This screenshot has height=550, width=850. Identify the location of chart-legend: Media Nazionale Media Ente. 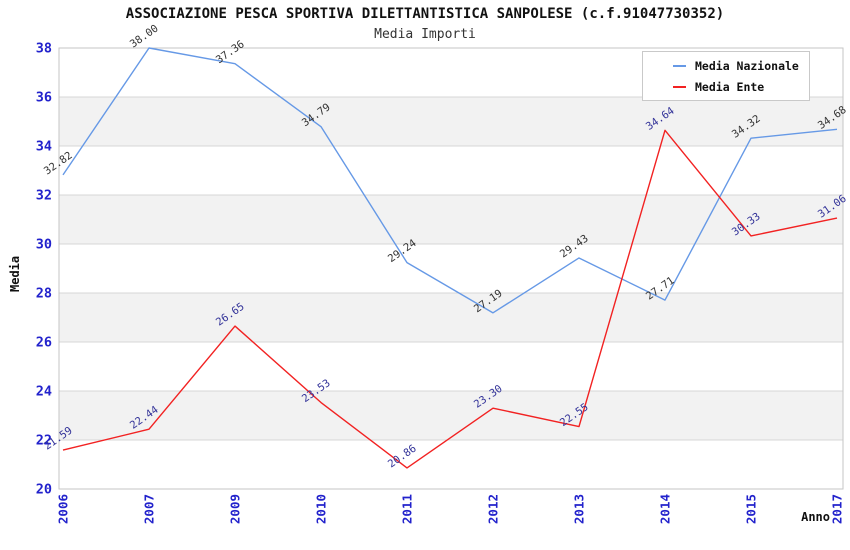
(726, 76).